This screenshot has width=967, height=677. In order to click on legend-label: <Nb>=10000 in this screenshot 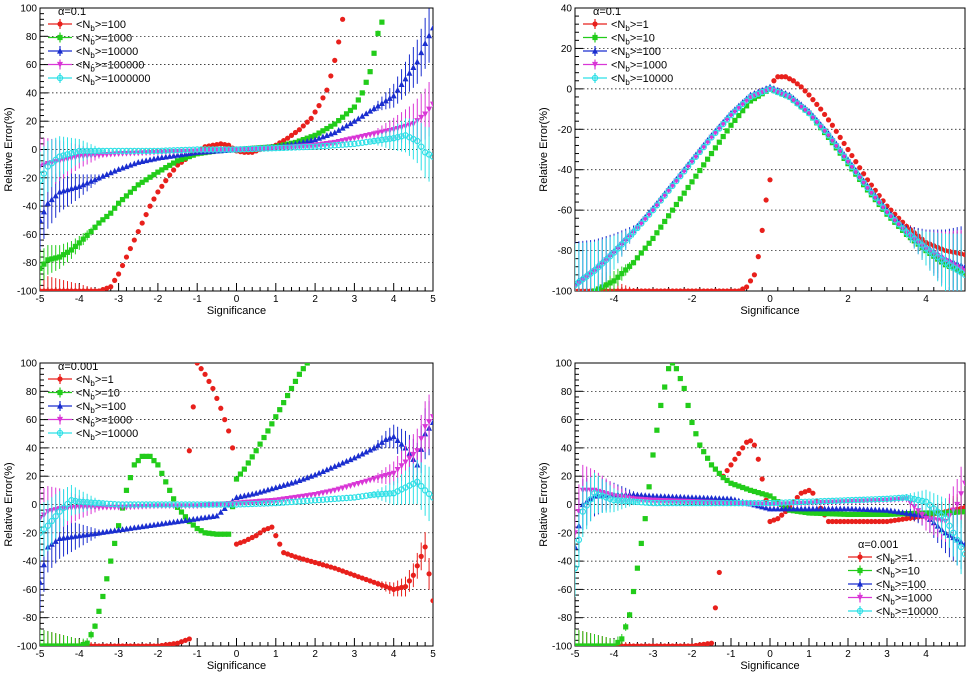, I will do `click(907, 613)`.